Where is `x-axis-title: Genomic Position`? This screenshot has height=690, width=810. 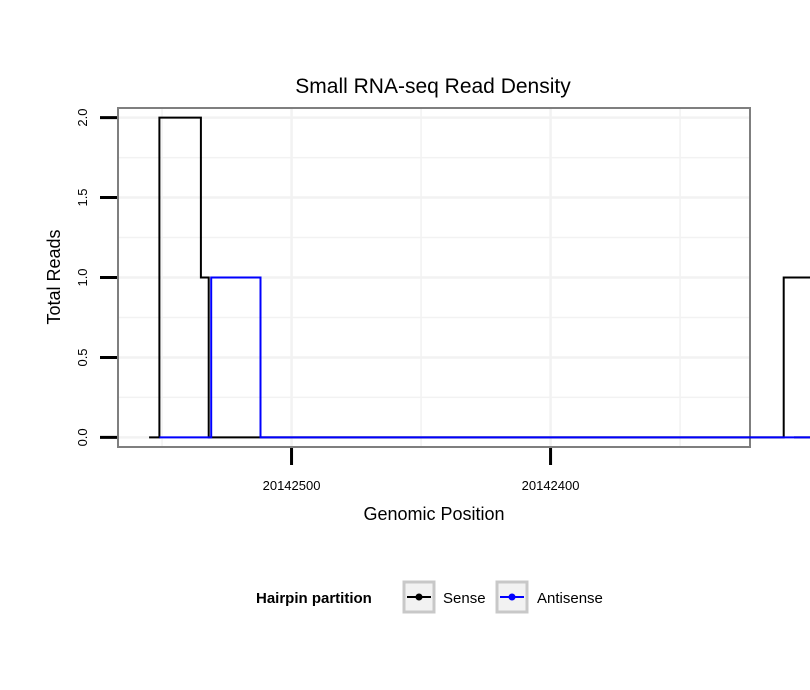 x-axis-title: Genomic Position is located at coordinates (433, 514).